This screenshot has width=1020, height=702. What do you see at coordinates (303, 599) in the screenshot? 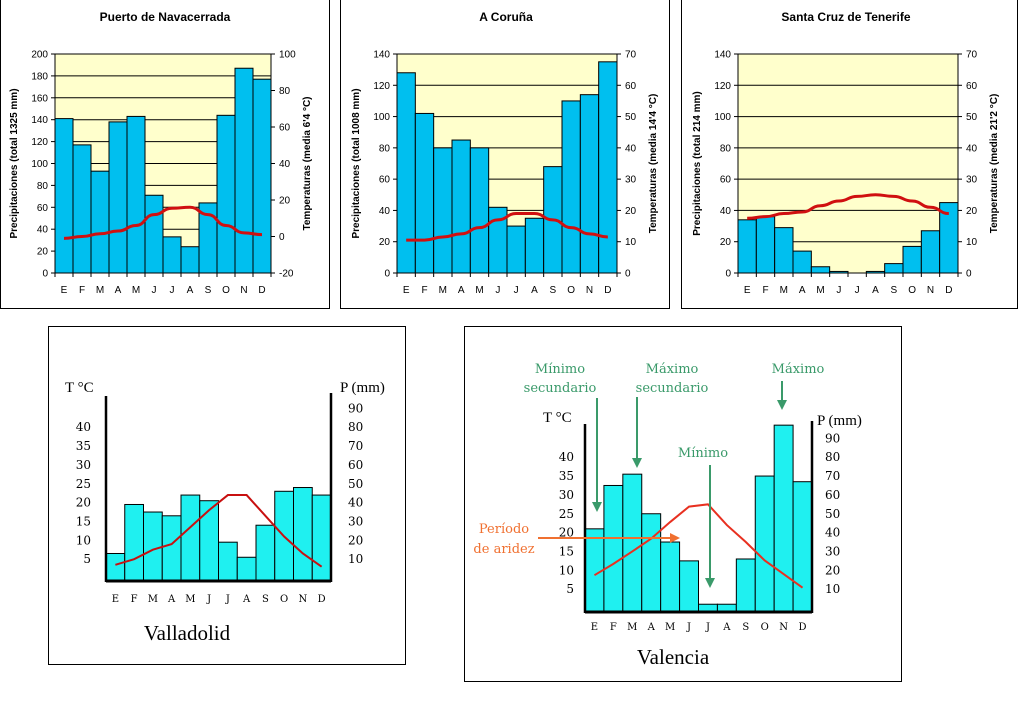
I see `month-label: N` at bounding box center [303, 599].